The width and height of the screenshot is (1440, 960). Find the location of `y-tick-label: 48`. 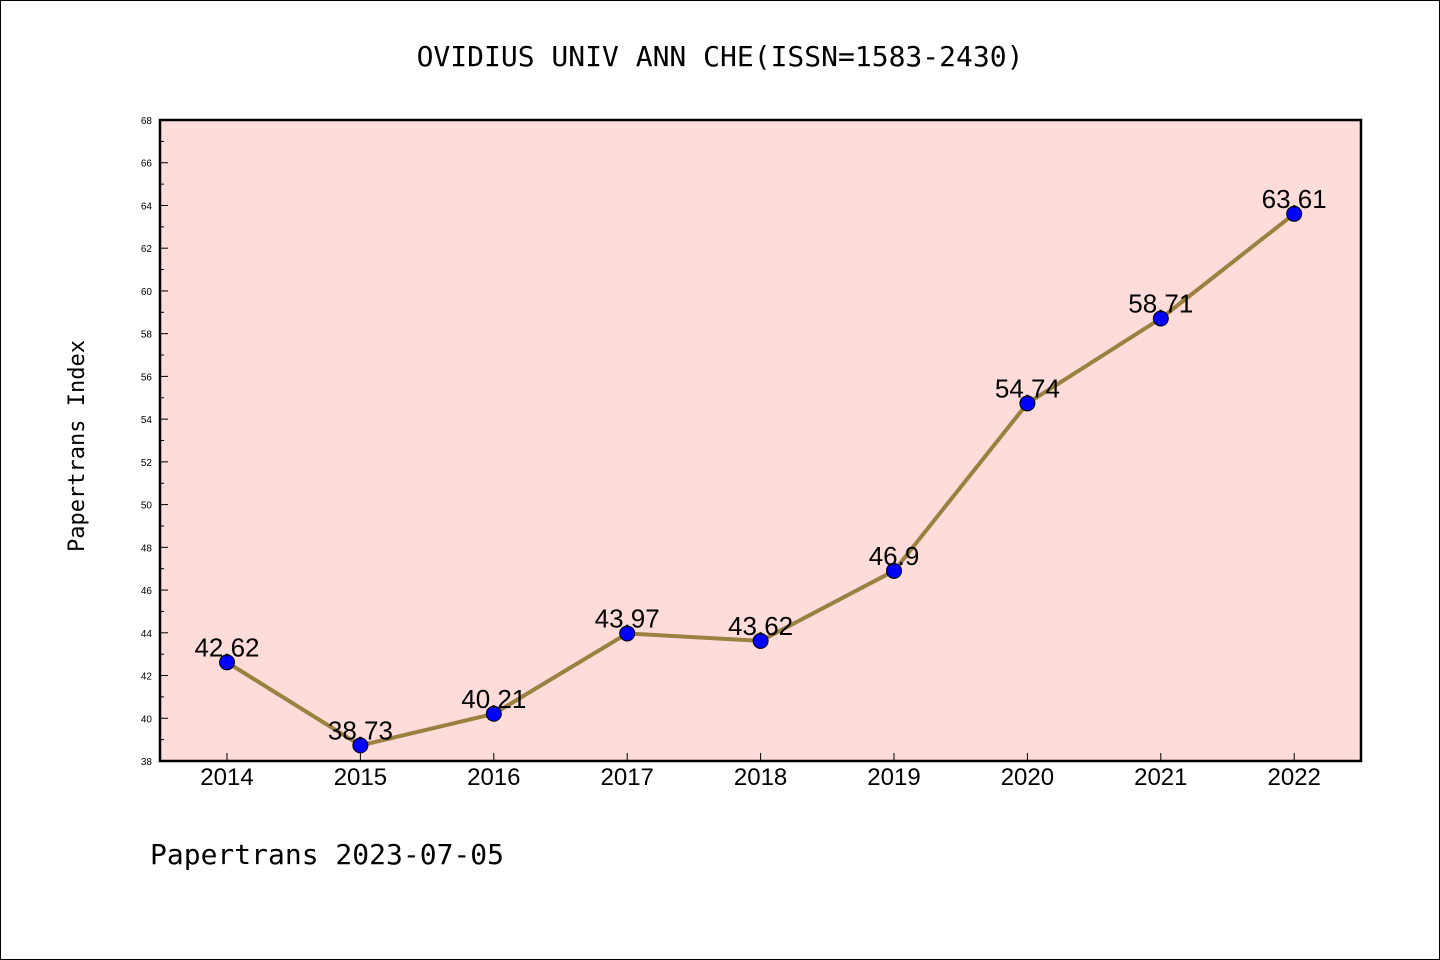

y-tick-label: 48 is located at coordinates (147, 548).